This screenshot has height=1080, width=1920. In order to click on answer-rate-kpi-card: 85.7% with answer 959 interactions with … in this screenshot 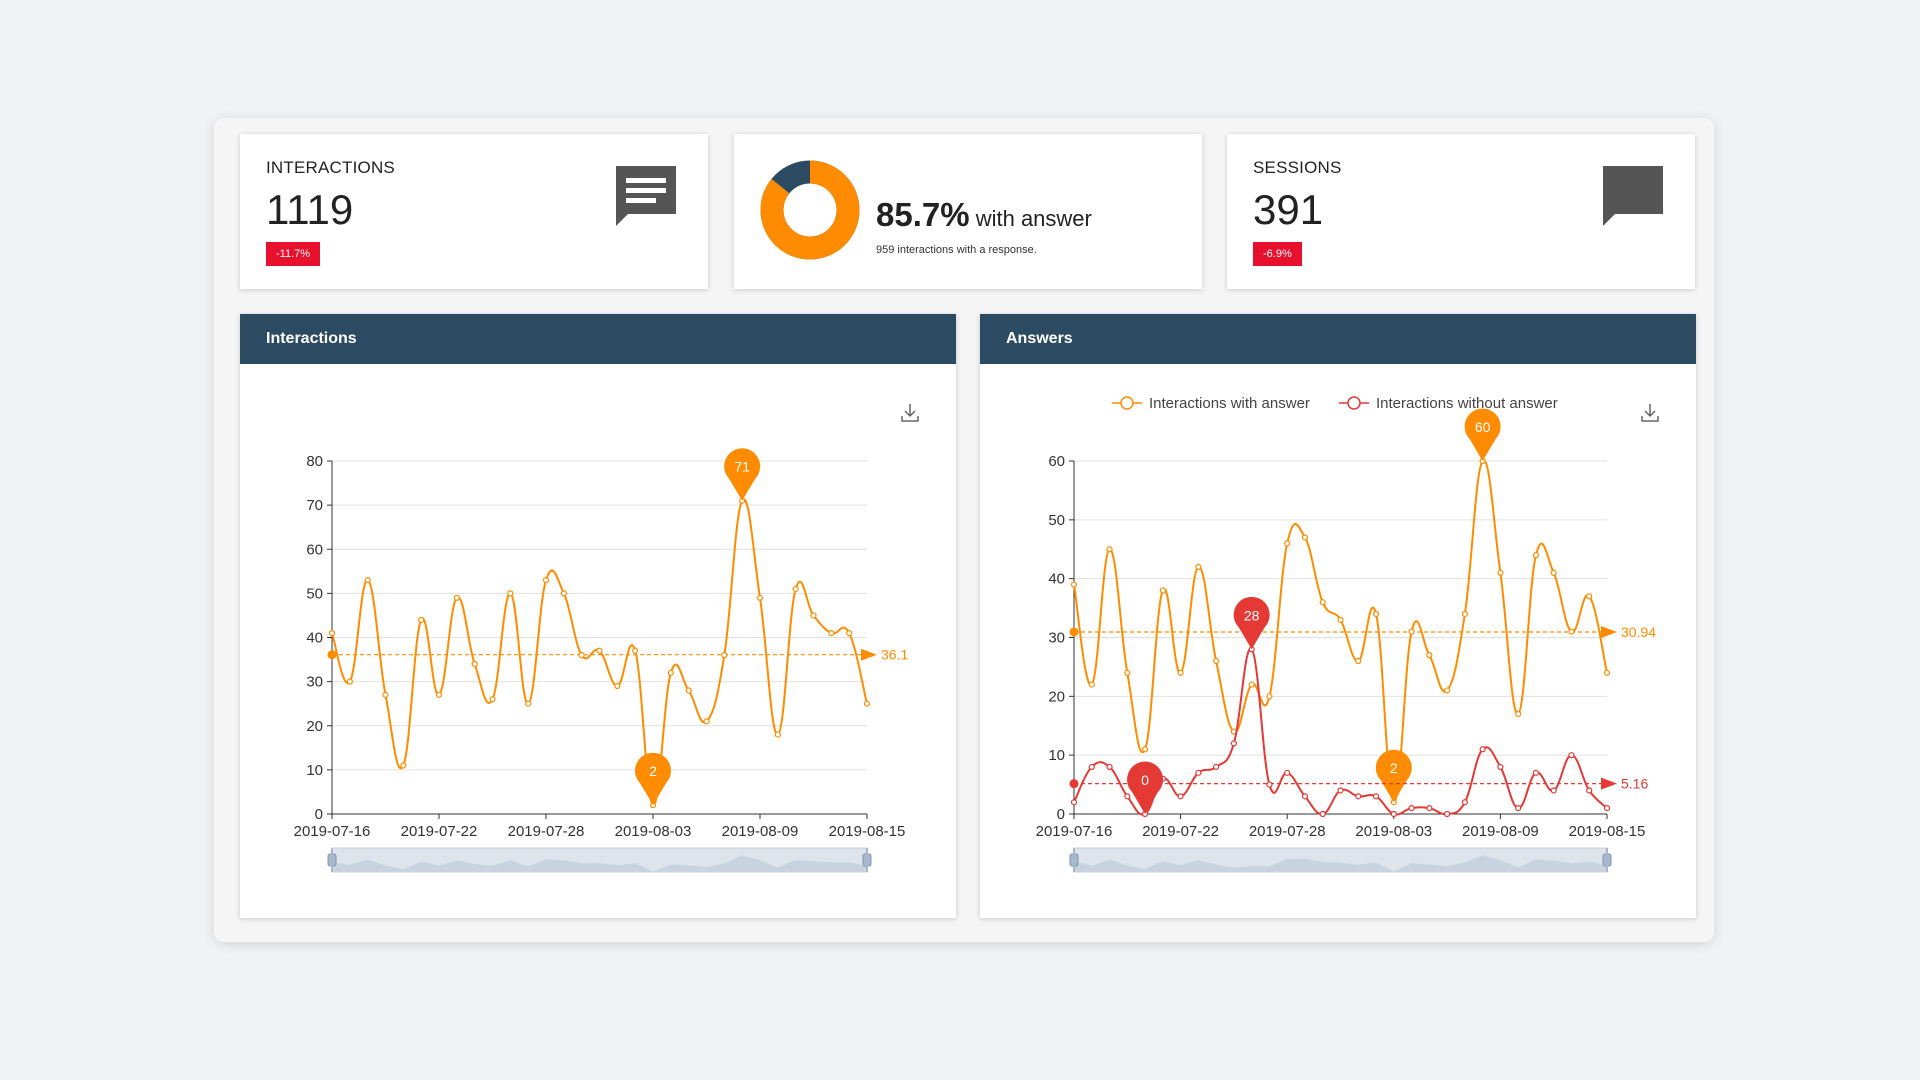, I will do `click(968, 211)`.